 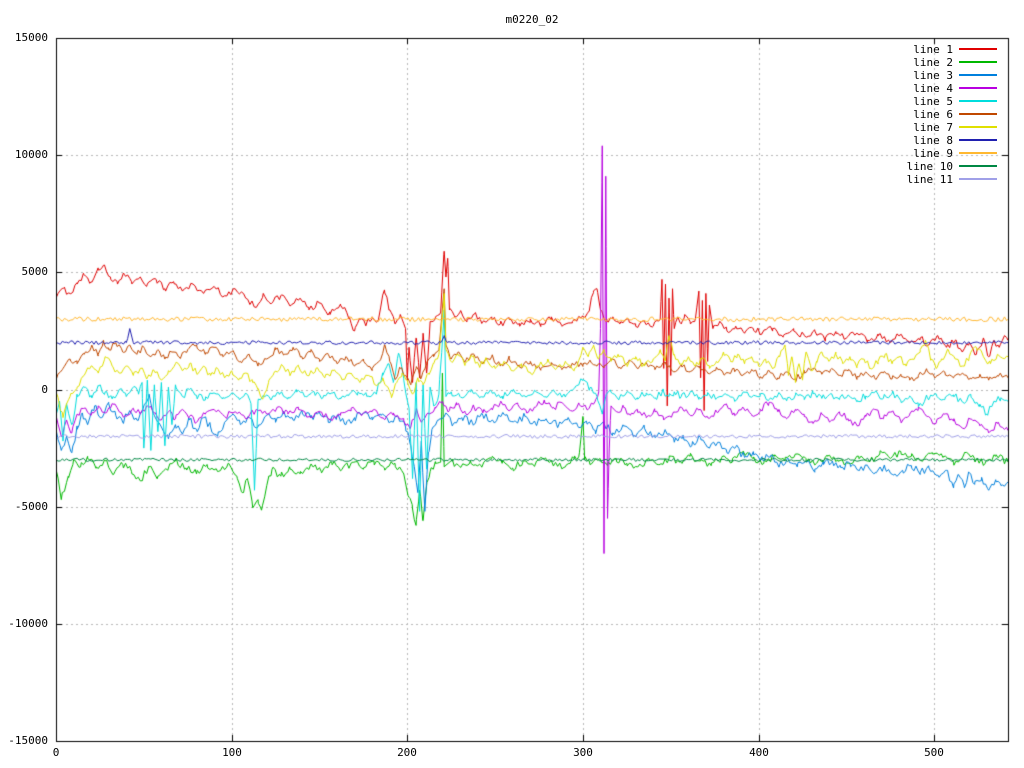 What do you see at coordinates (31, 37) in the screenshot?
I see `y-tick-label: 15000` at bounding box center [31, 37].